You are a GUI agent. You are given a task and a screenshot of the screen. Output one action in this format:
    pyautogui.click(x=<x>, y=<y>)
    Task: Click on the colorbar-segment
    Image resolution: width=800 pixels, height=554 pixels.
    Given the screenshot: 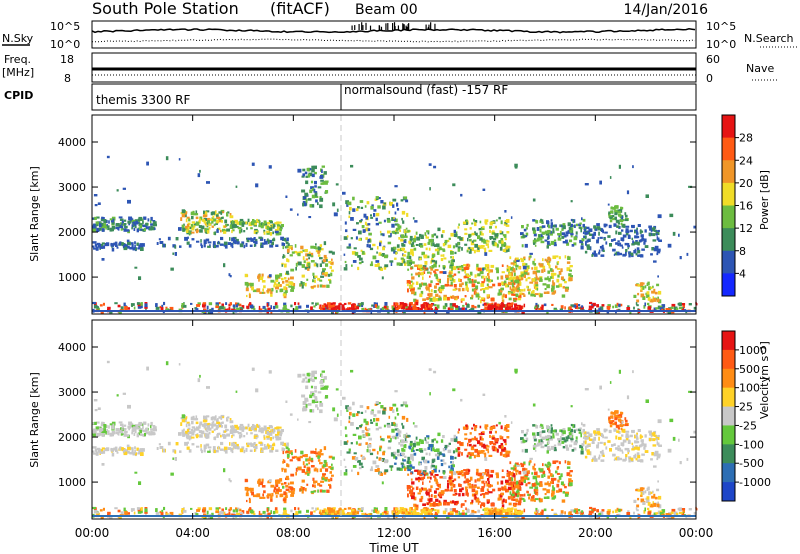 What is the action you would take?
    pyautogui.click(x=728, y=172)
    